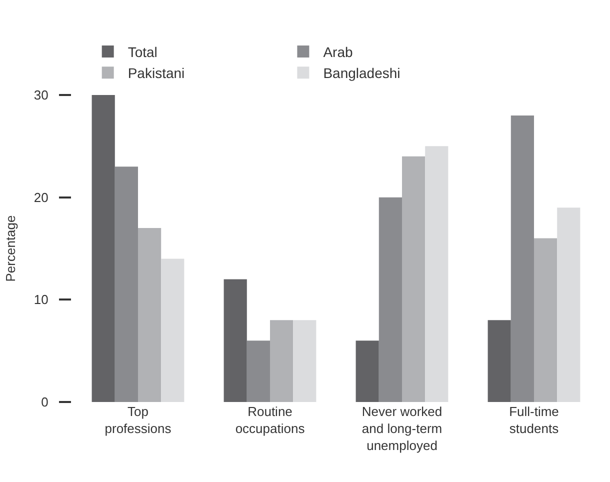 This screenshot has height=482, width=610. What do you see at coordinates (270, 420) in the screenshot?
I see `x-tick-label: Routine occupations` at bounding box center [270, 420].